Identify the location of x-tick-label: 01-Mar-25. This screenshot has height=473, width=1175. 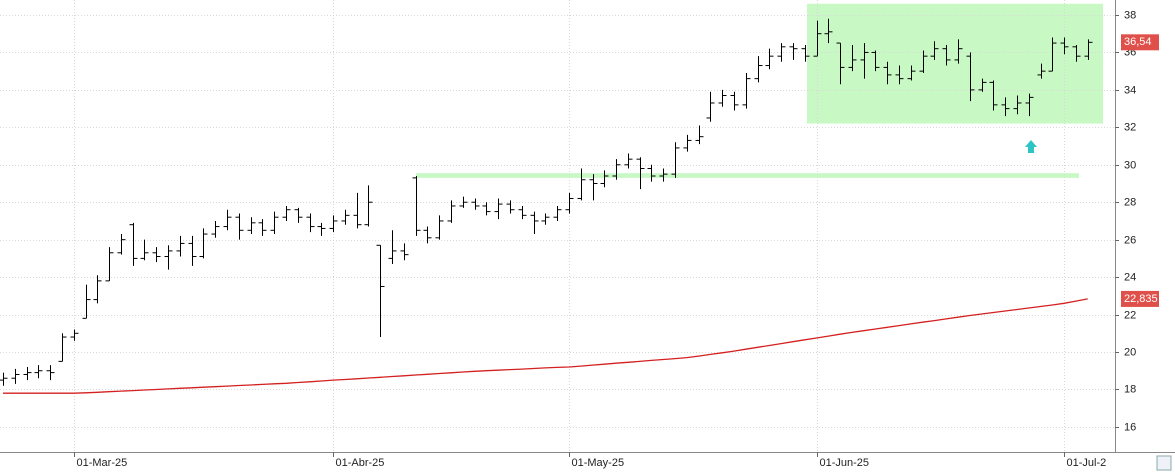
(102, 463).